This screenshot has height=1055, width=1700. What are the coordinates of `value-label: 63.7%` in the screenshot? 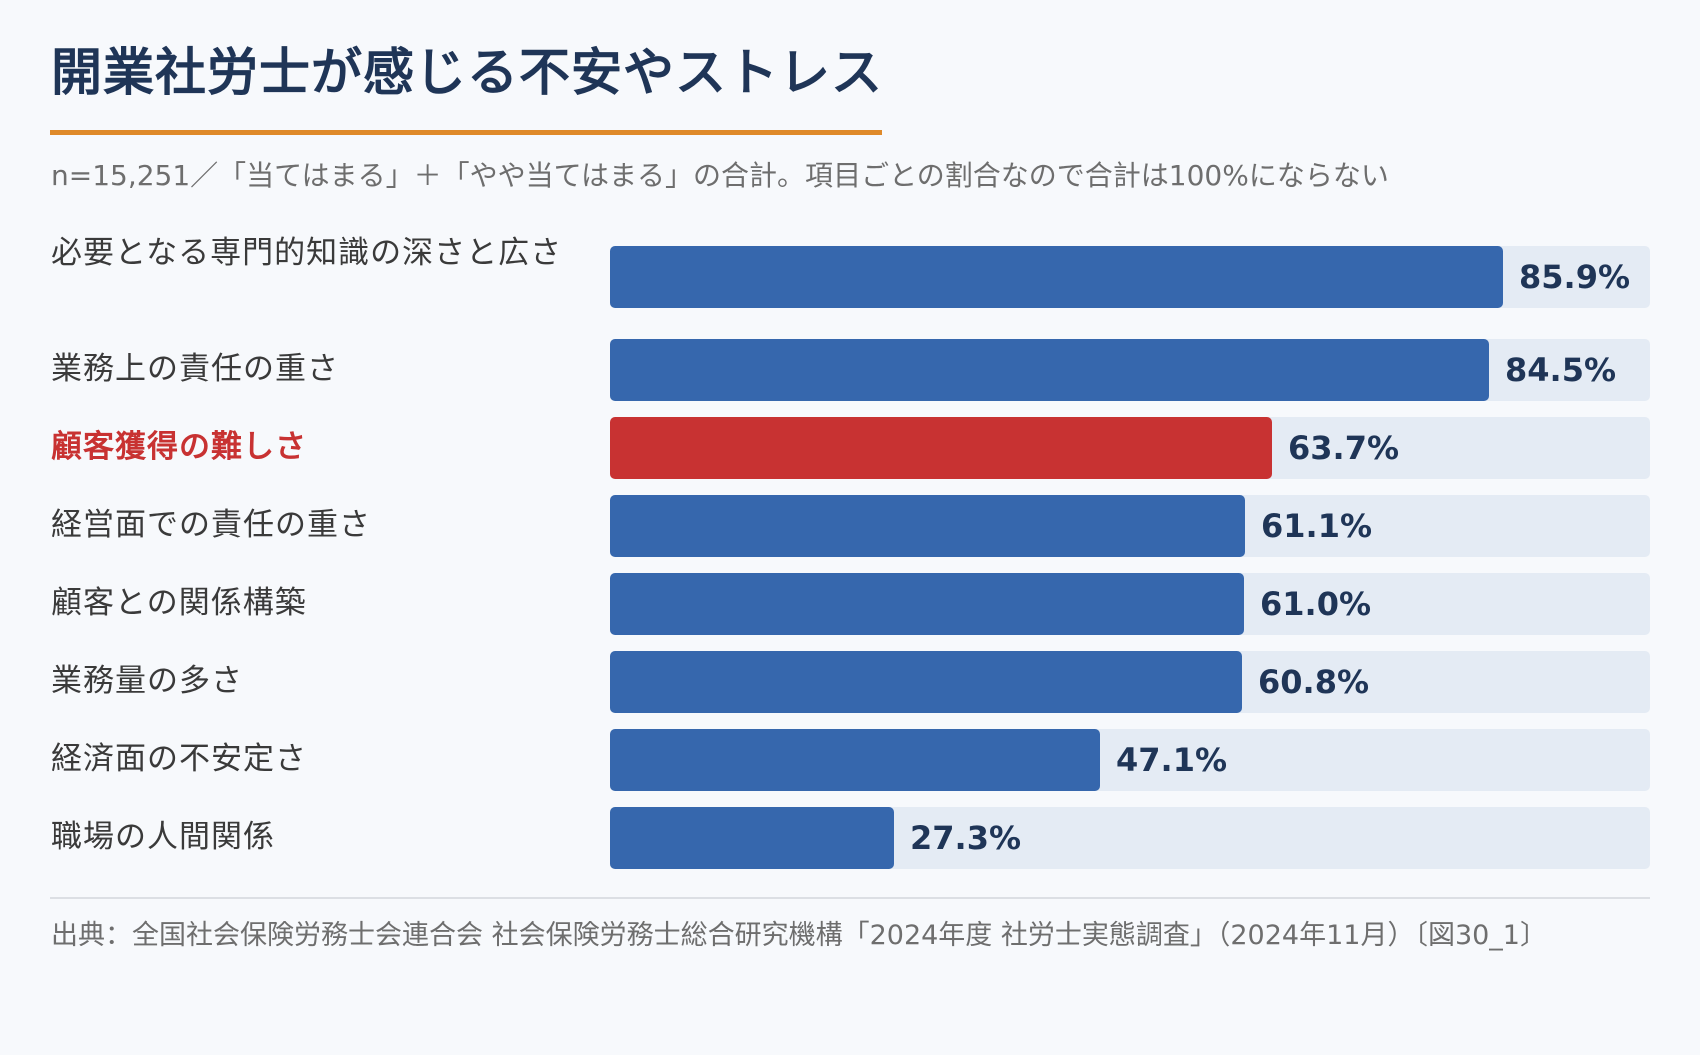 It's located at (1344, 448).